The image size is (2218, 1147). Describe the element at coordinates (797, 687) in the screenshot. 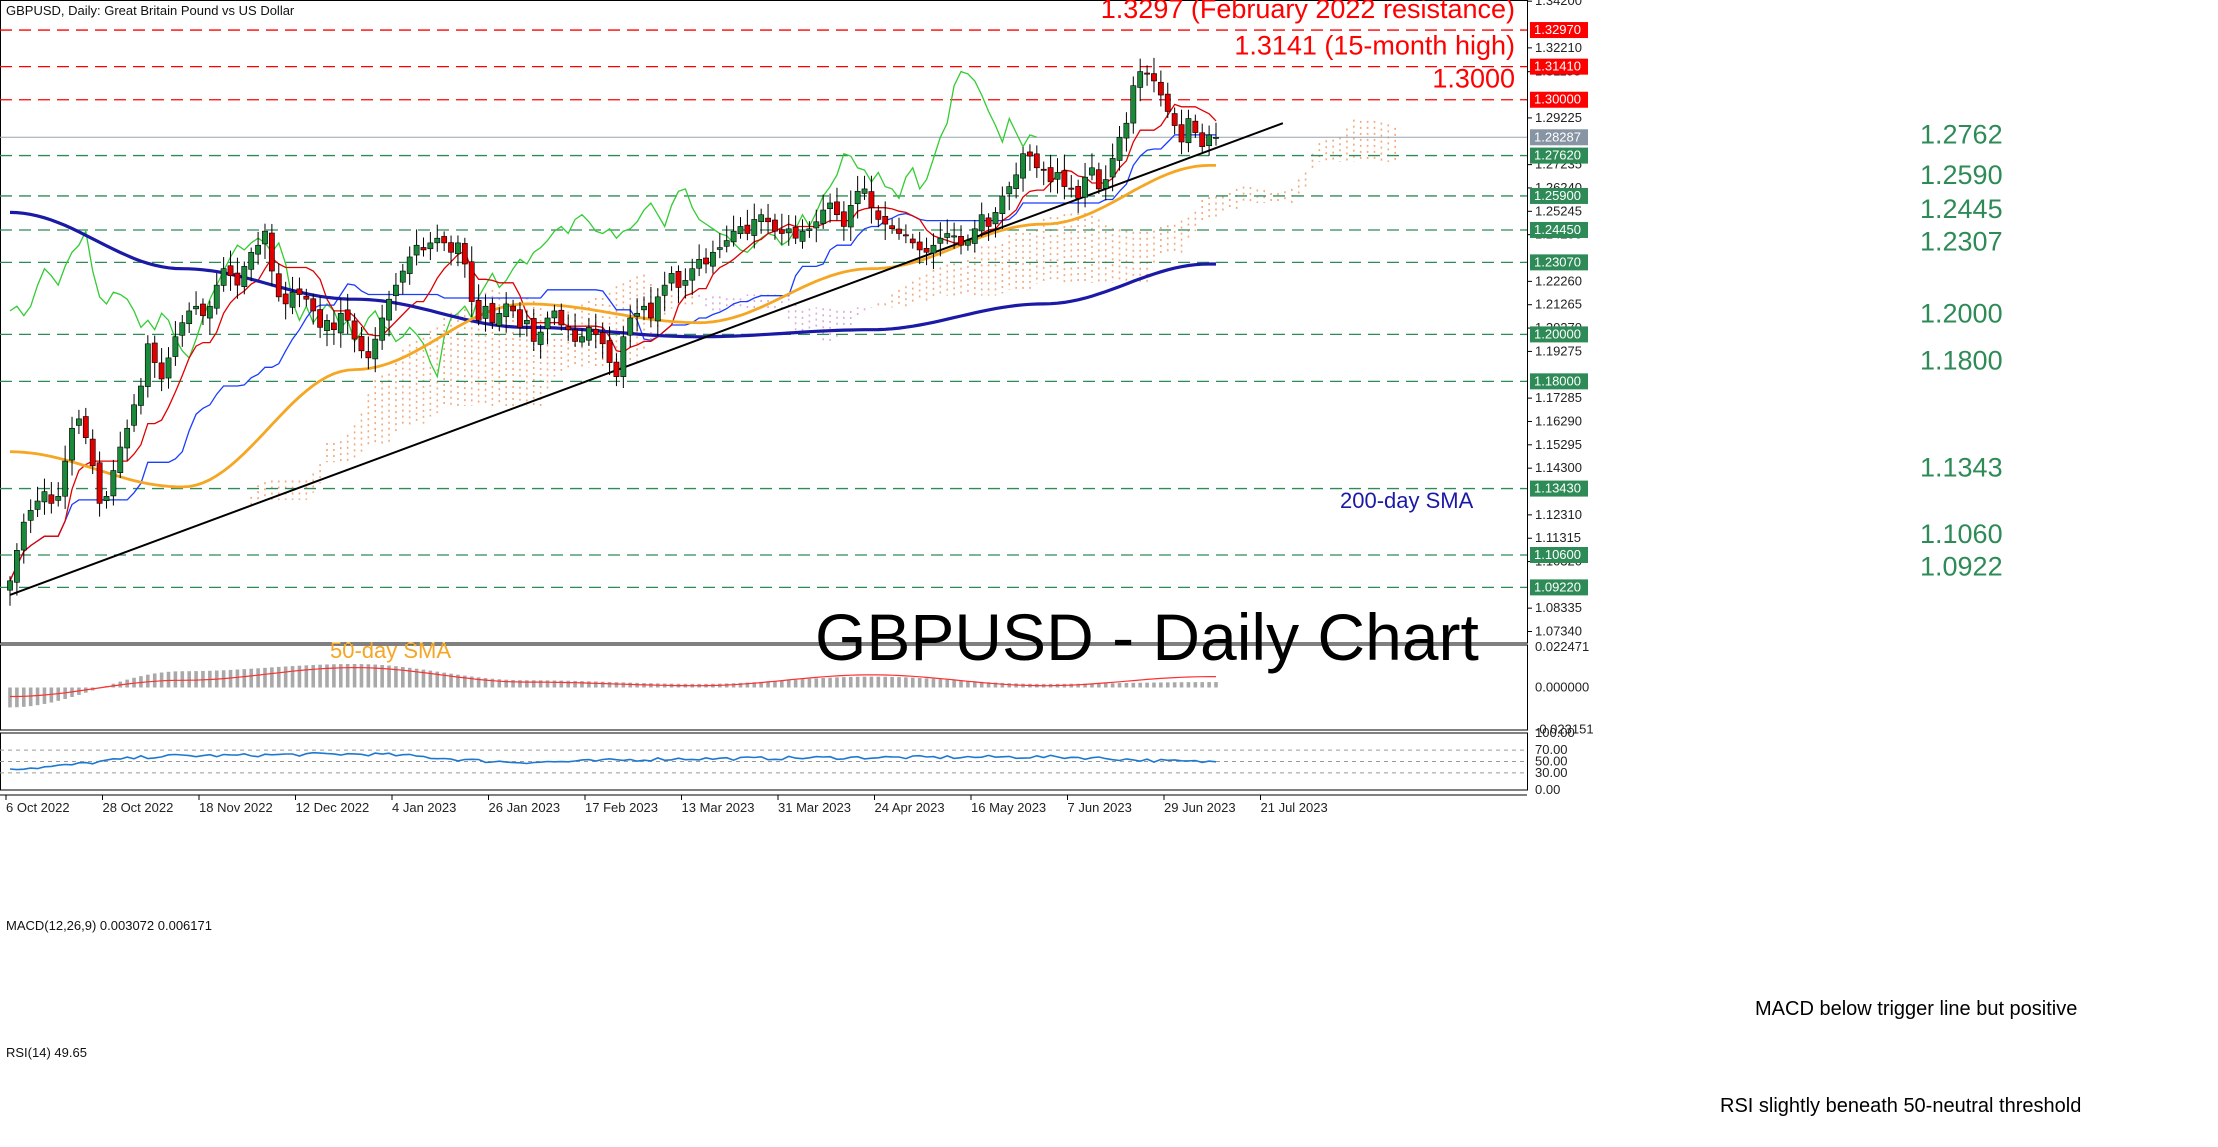

I see `macd-panel: 0.022471 0.000000 -0.023151` at that location.